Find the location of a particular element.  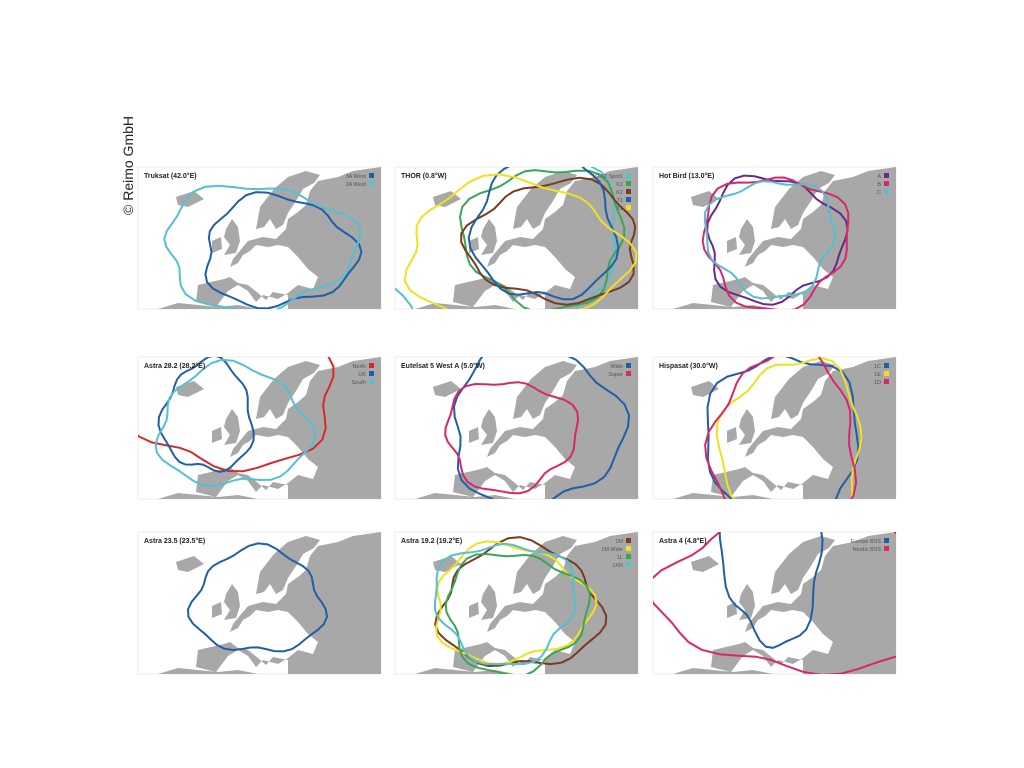

legend-label: 1KR is located at coordinates (617, 566).